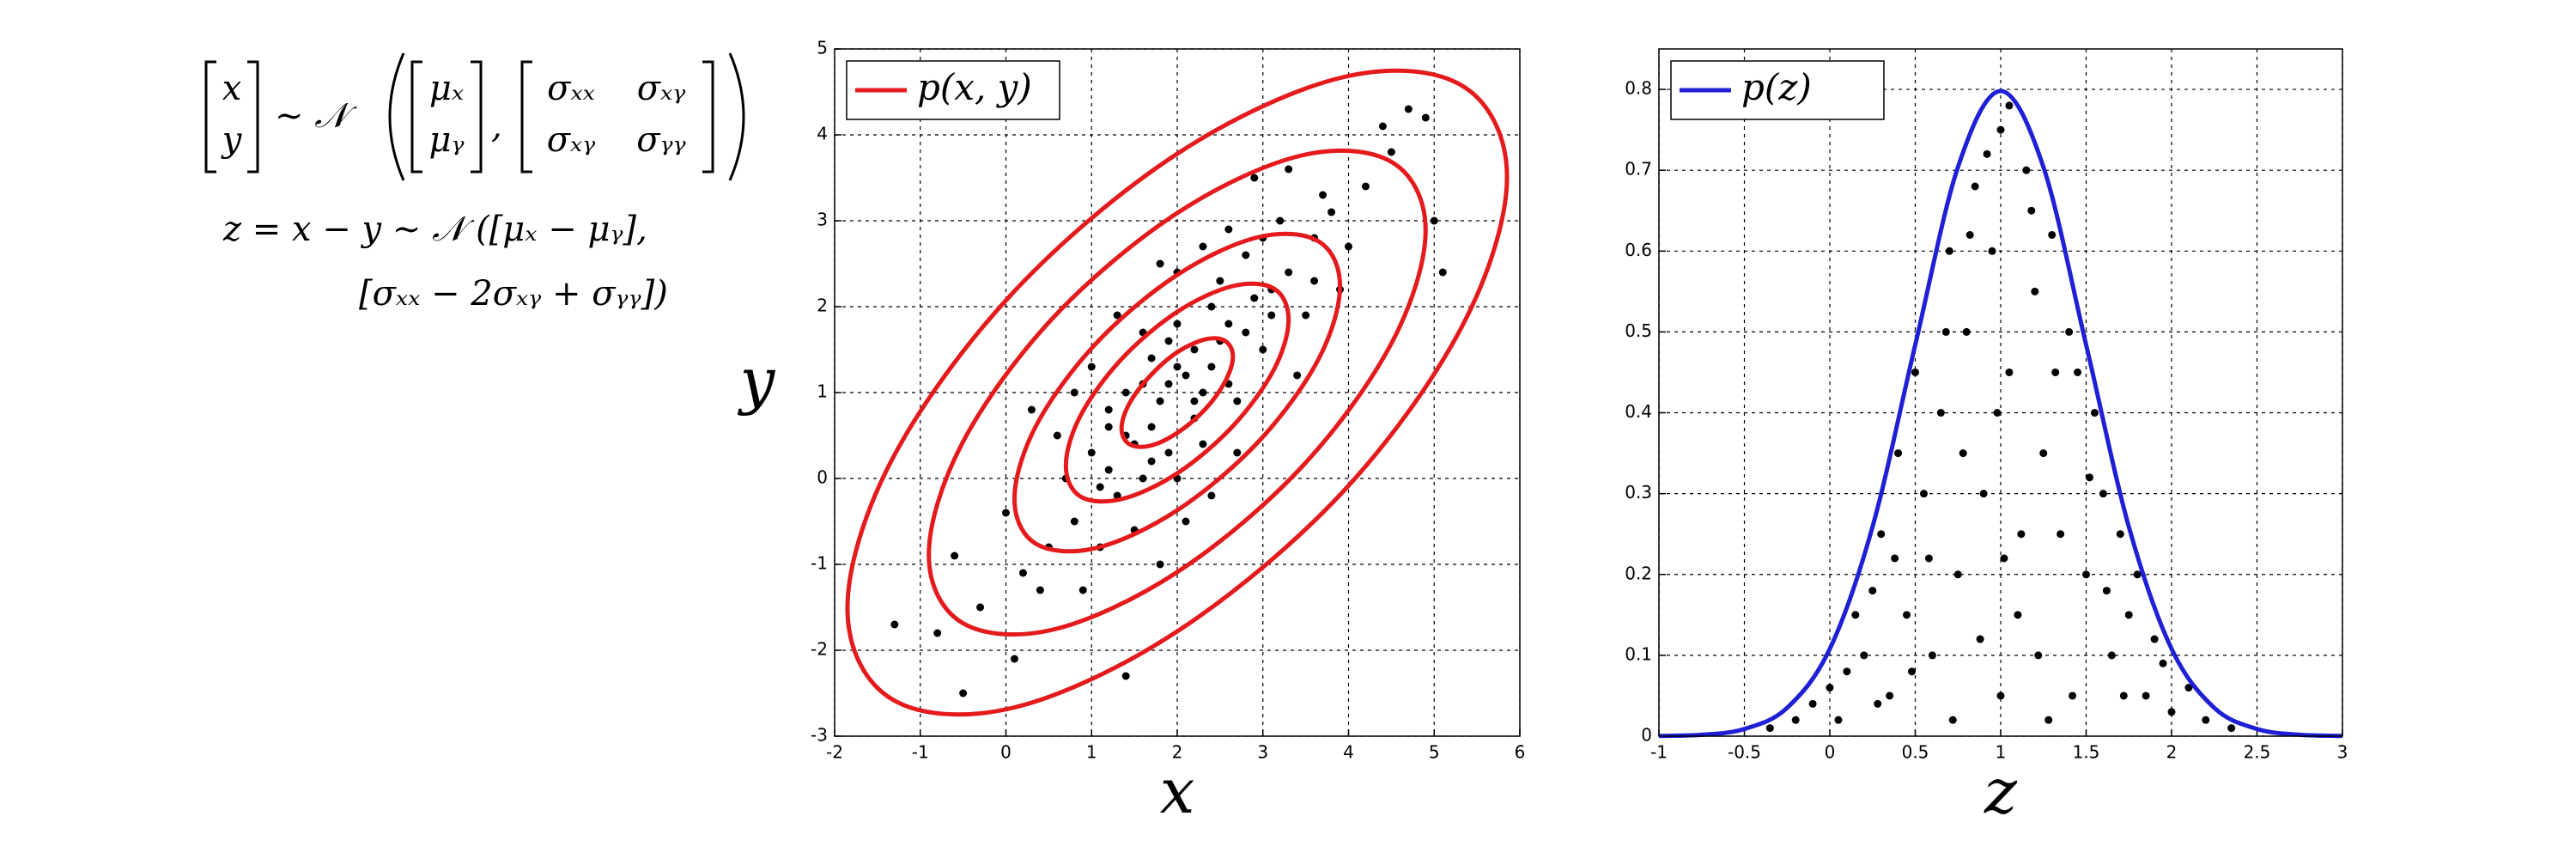  Describe the element at coordinates (1744, 753) in the screenshot. I see `x-tick-label: -0.5` at that location.